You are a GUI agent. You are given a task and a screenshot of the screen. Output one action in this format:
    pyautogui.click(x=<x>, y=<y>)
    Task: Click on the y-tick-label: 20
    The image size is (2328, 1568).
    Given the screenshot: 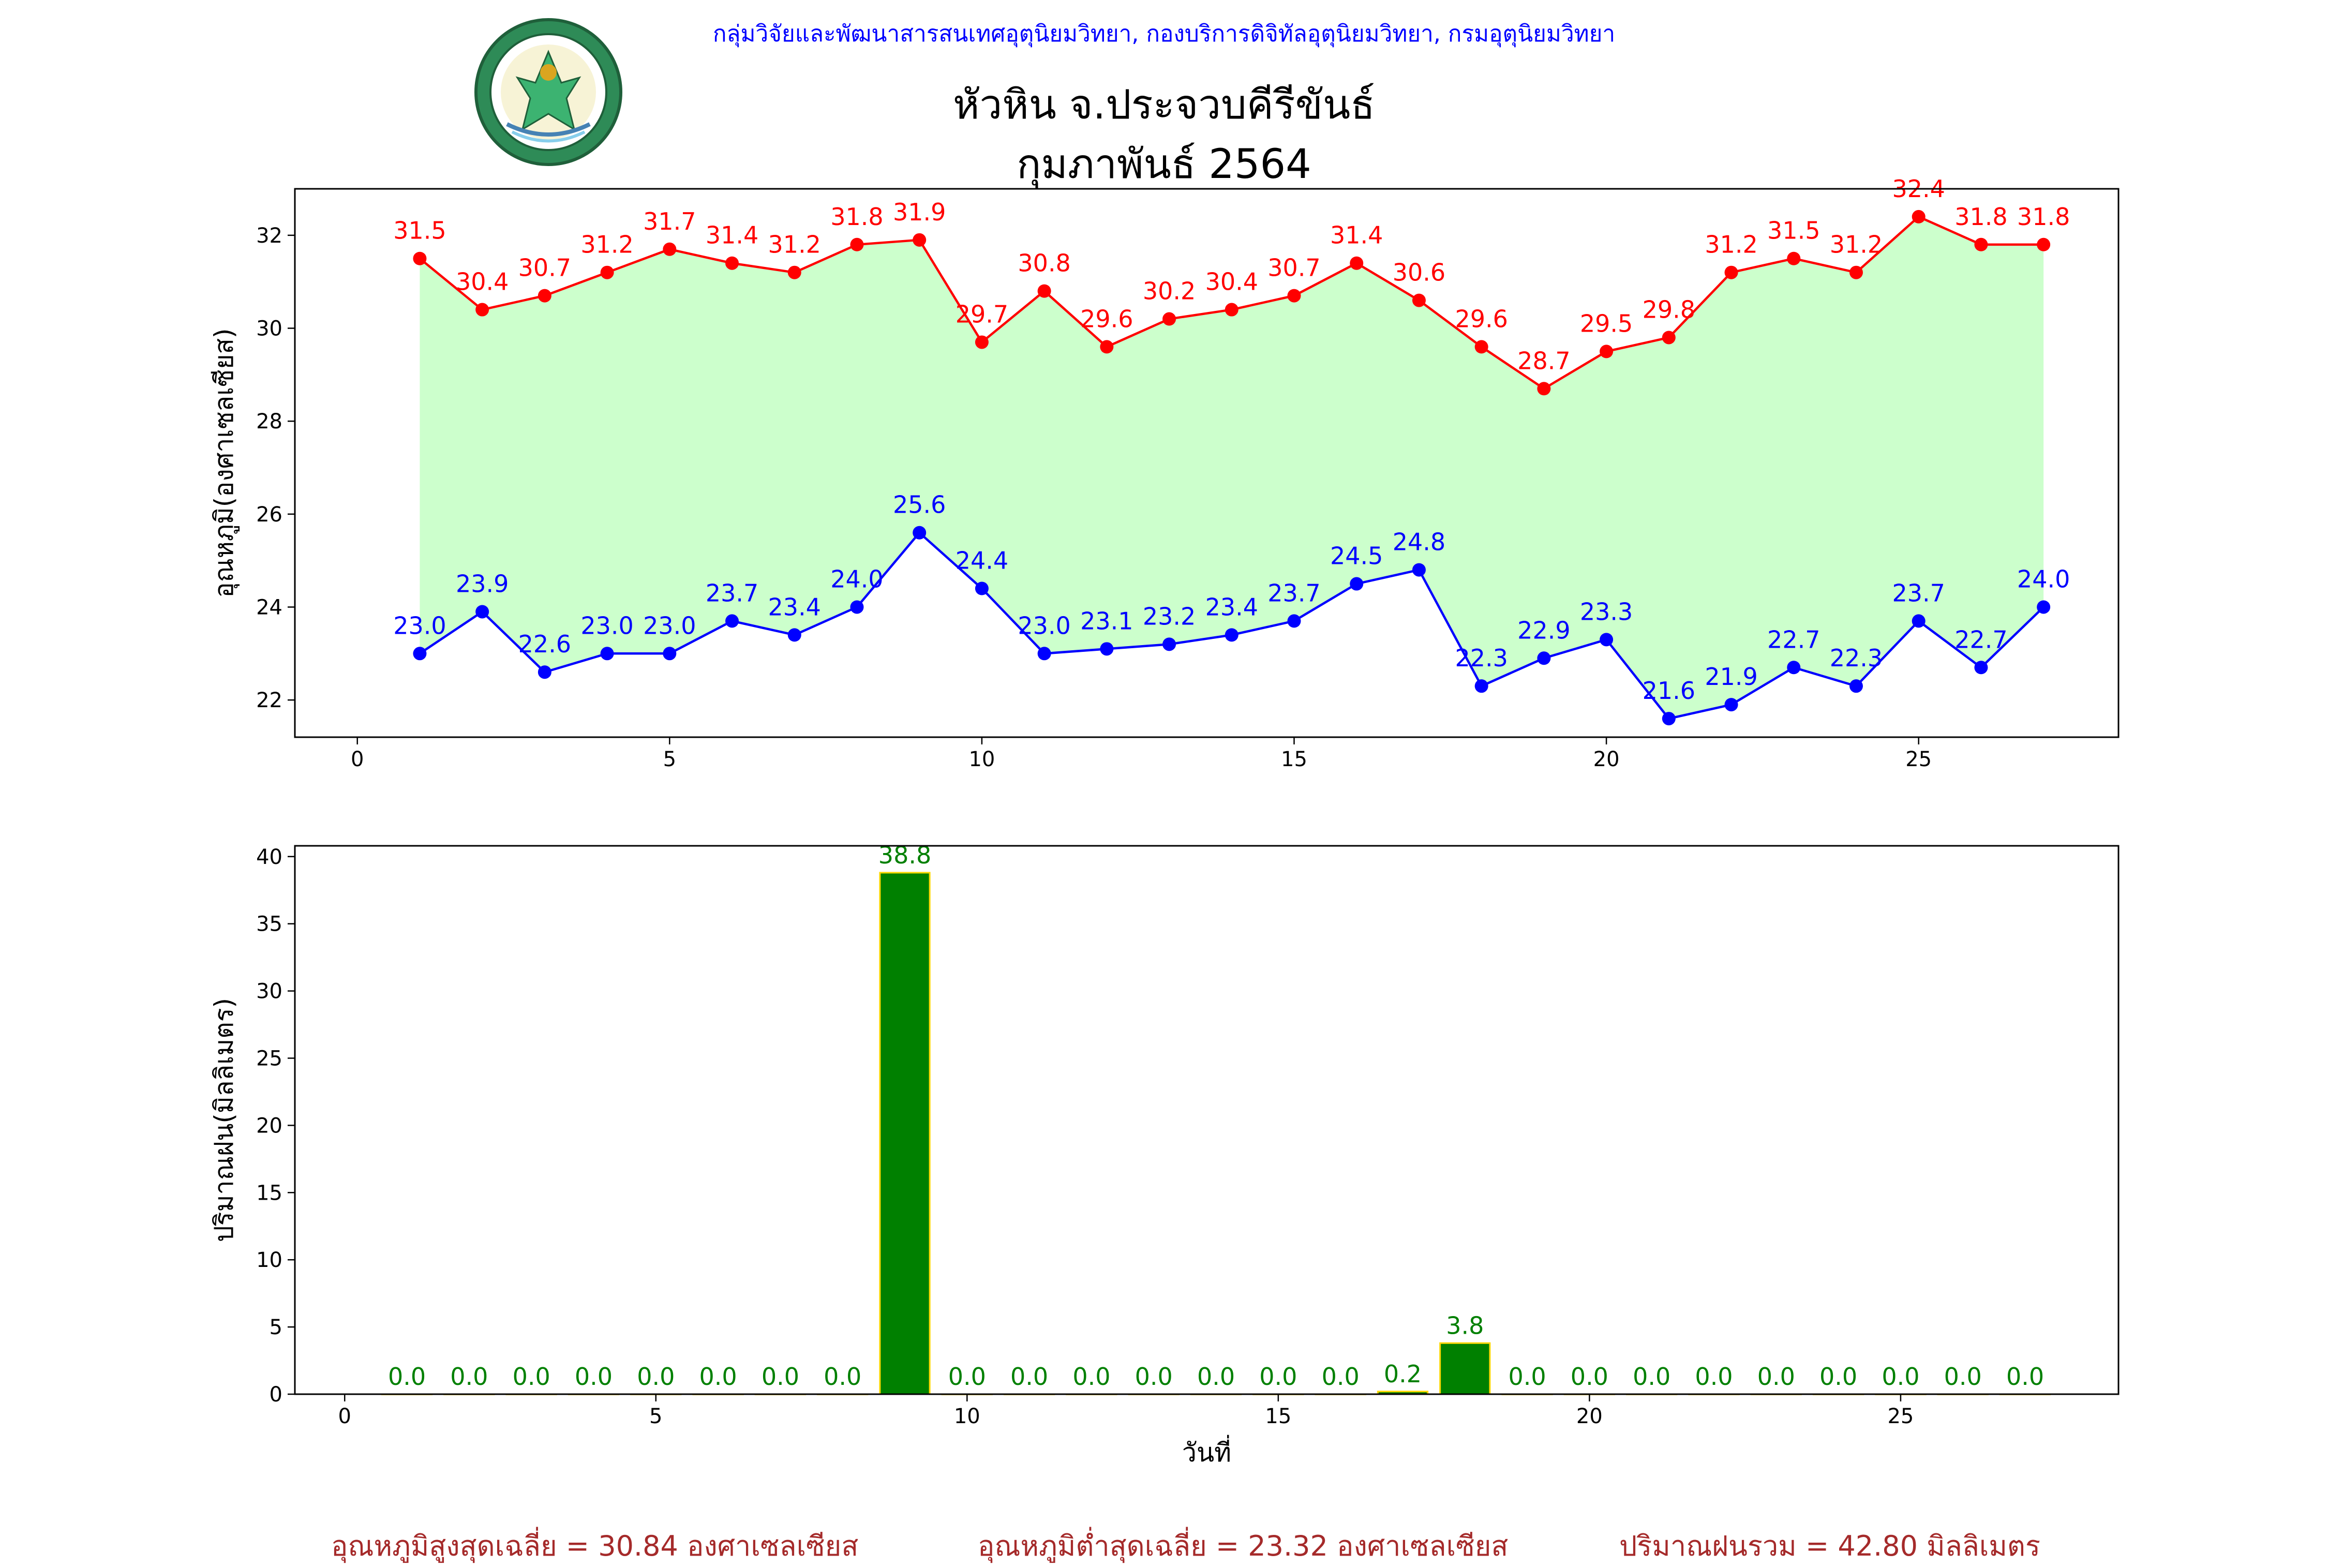 What is the action you would take?
    pyautogui.click(x=269, y=1126)
    